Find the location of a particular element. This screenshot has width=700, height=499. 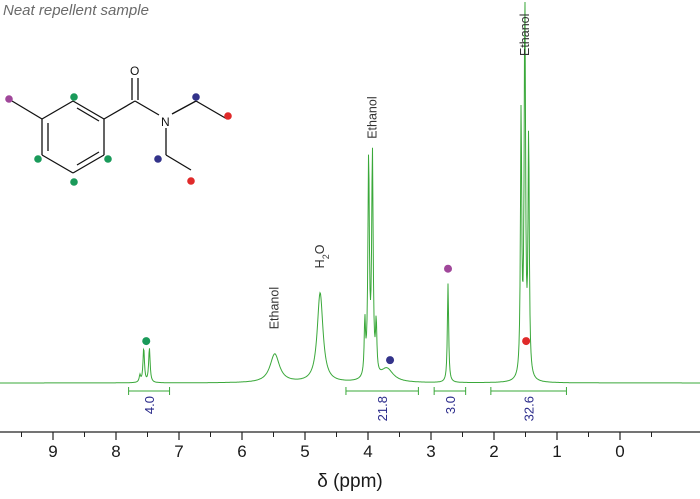

x-tick-label: 2 is located at coordinates (493, 451).